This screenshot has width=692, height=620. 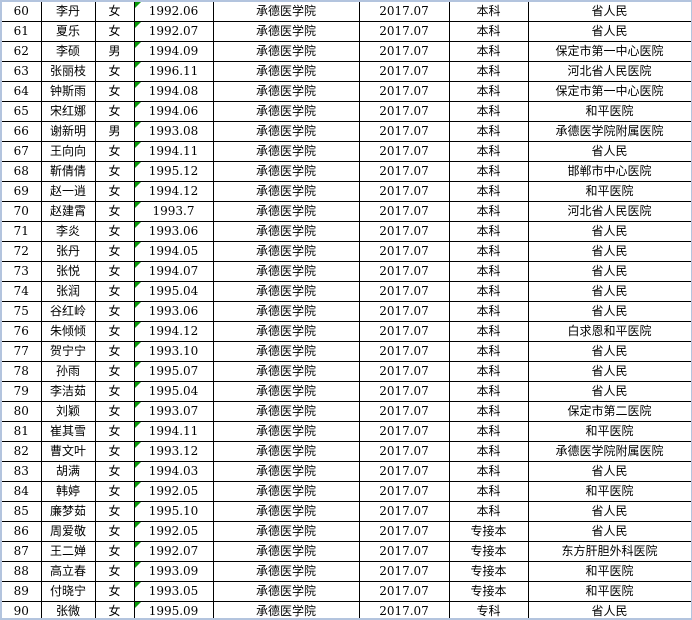 What do you see at coordinates (173, 271) in the screenshot?
I see `cell-birth-date: 1994.07` at bounding box center [173, 271].